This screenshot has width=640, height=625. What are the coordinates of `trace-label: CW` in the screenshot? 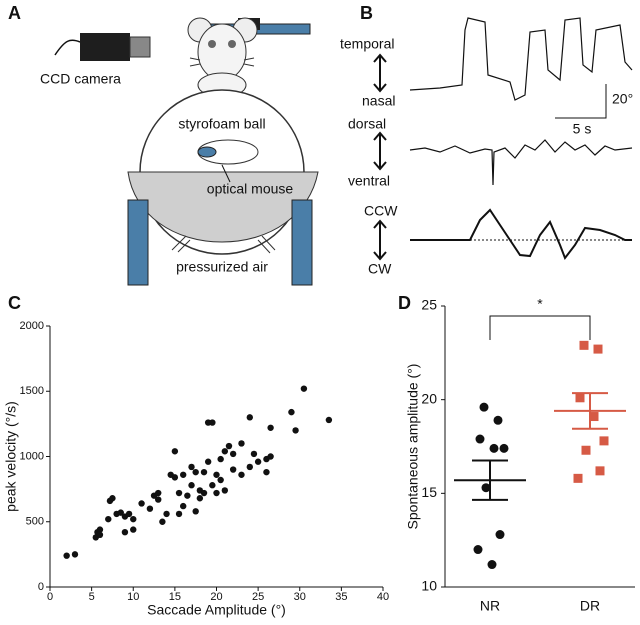 It's located at (380, 269).